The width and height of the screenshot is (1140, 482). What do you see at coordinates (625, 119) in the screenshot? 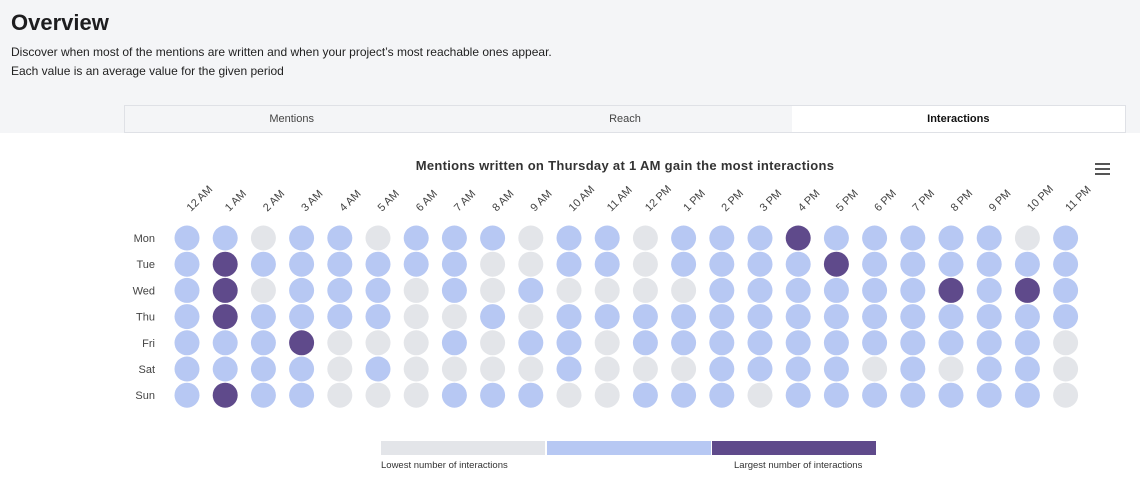
I see `tab-reach: Reach` at bounding box center [625, 119].